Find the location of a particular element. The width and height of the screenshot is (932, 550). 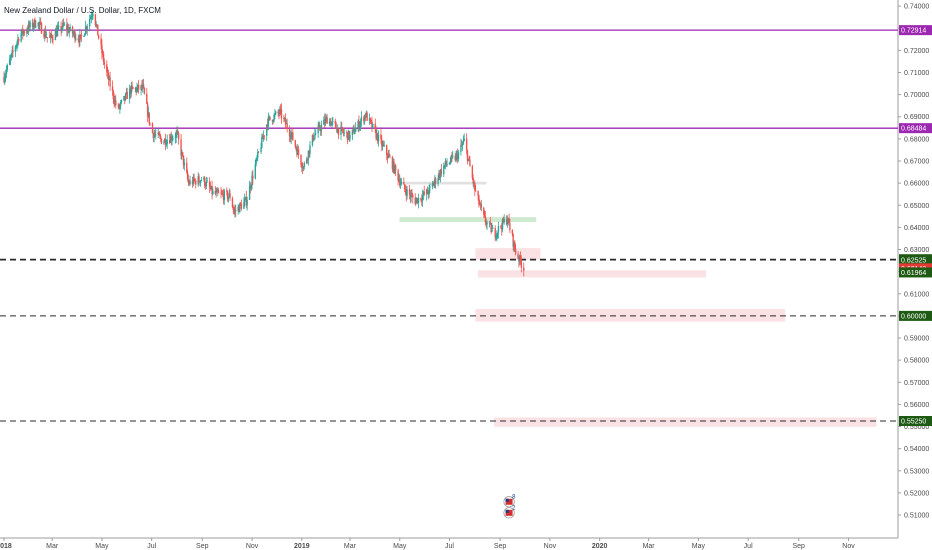

flag-stripes is located at coordinates (509, 512).